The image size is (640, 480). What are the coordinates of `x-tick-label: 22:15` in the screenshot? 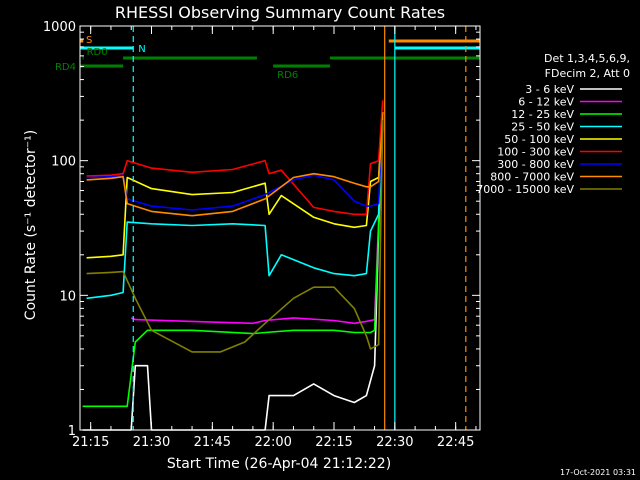 It's located at (333, 442).